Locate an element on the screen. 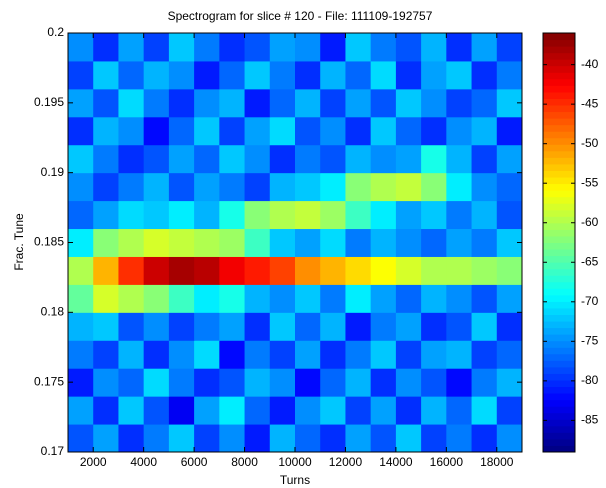  y-tick-label: 0.175 is located at coordinates (49, 381).